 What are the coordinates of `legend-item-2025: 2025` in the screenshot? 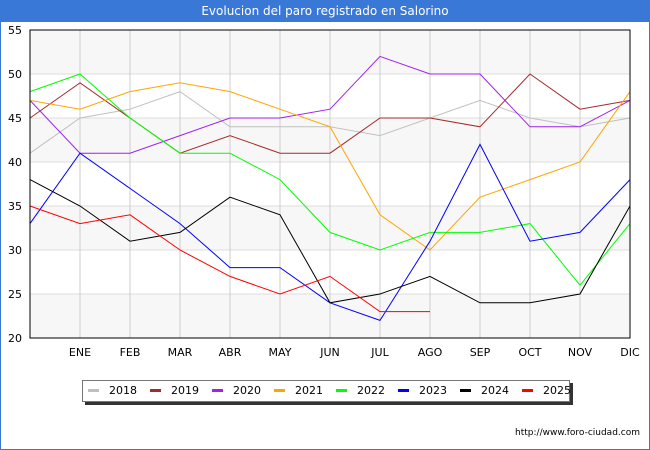 It's located at (546, 390).